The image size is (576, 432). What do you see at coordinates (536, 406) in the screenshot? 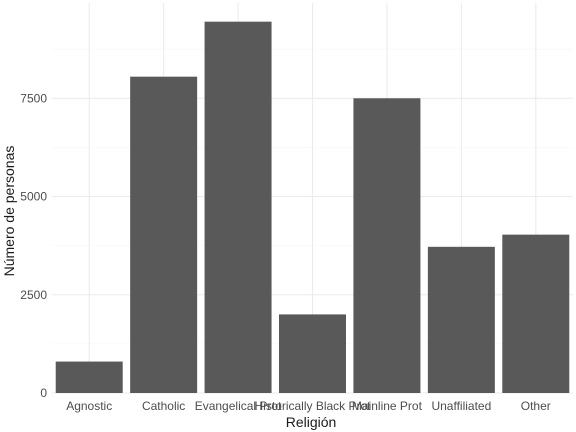
I see `x-tick-label: Other` at bounding box center [536, 406].